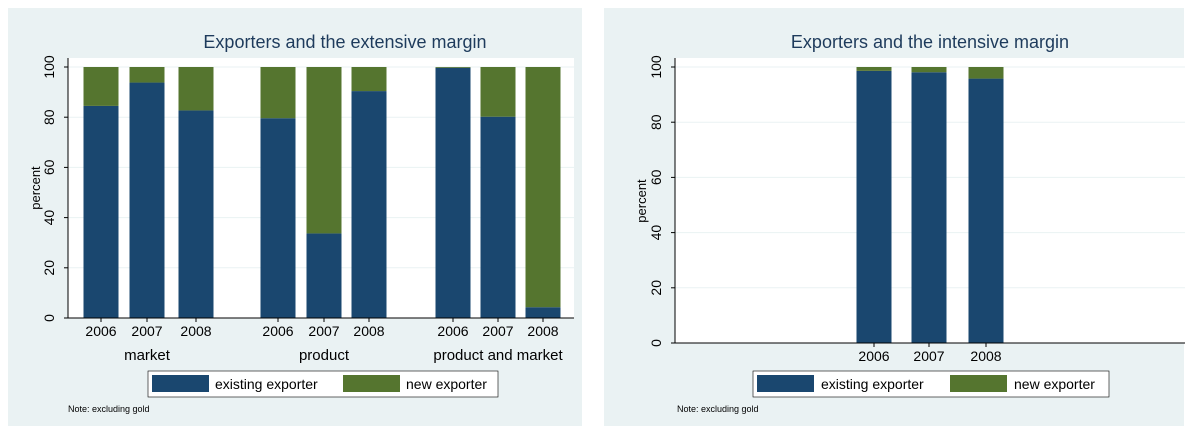 Image resolution: width=1186 pixels, height=427 pixels. What do you see at coordinates (324, 355) in the screenshot?
I see `group-label: product` at bounding box center [324, 355].